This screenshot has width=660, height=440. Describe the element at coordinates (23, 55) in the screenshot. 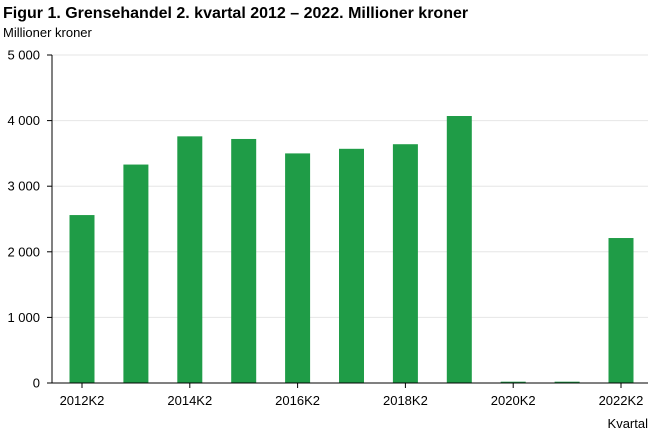

I see `y-tick-label: 5 000` at that location.